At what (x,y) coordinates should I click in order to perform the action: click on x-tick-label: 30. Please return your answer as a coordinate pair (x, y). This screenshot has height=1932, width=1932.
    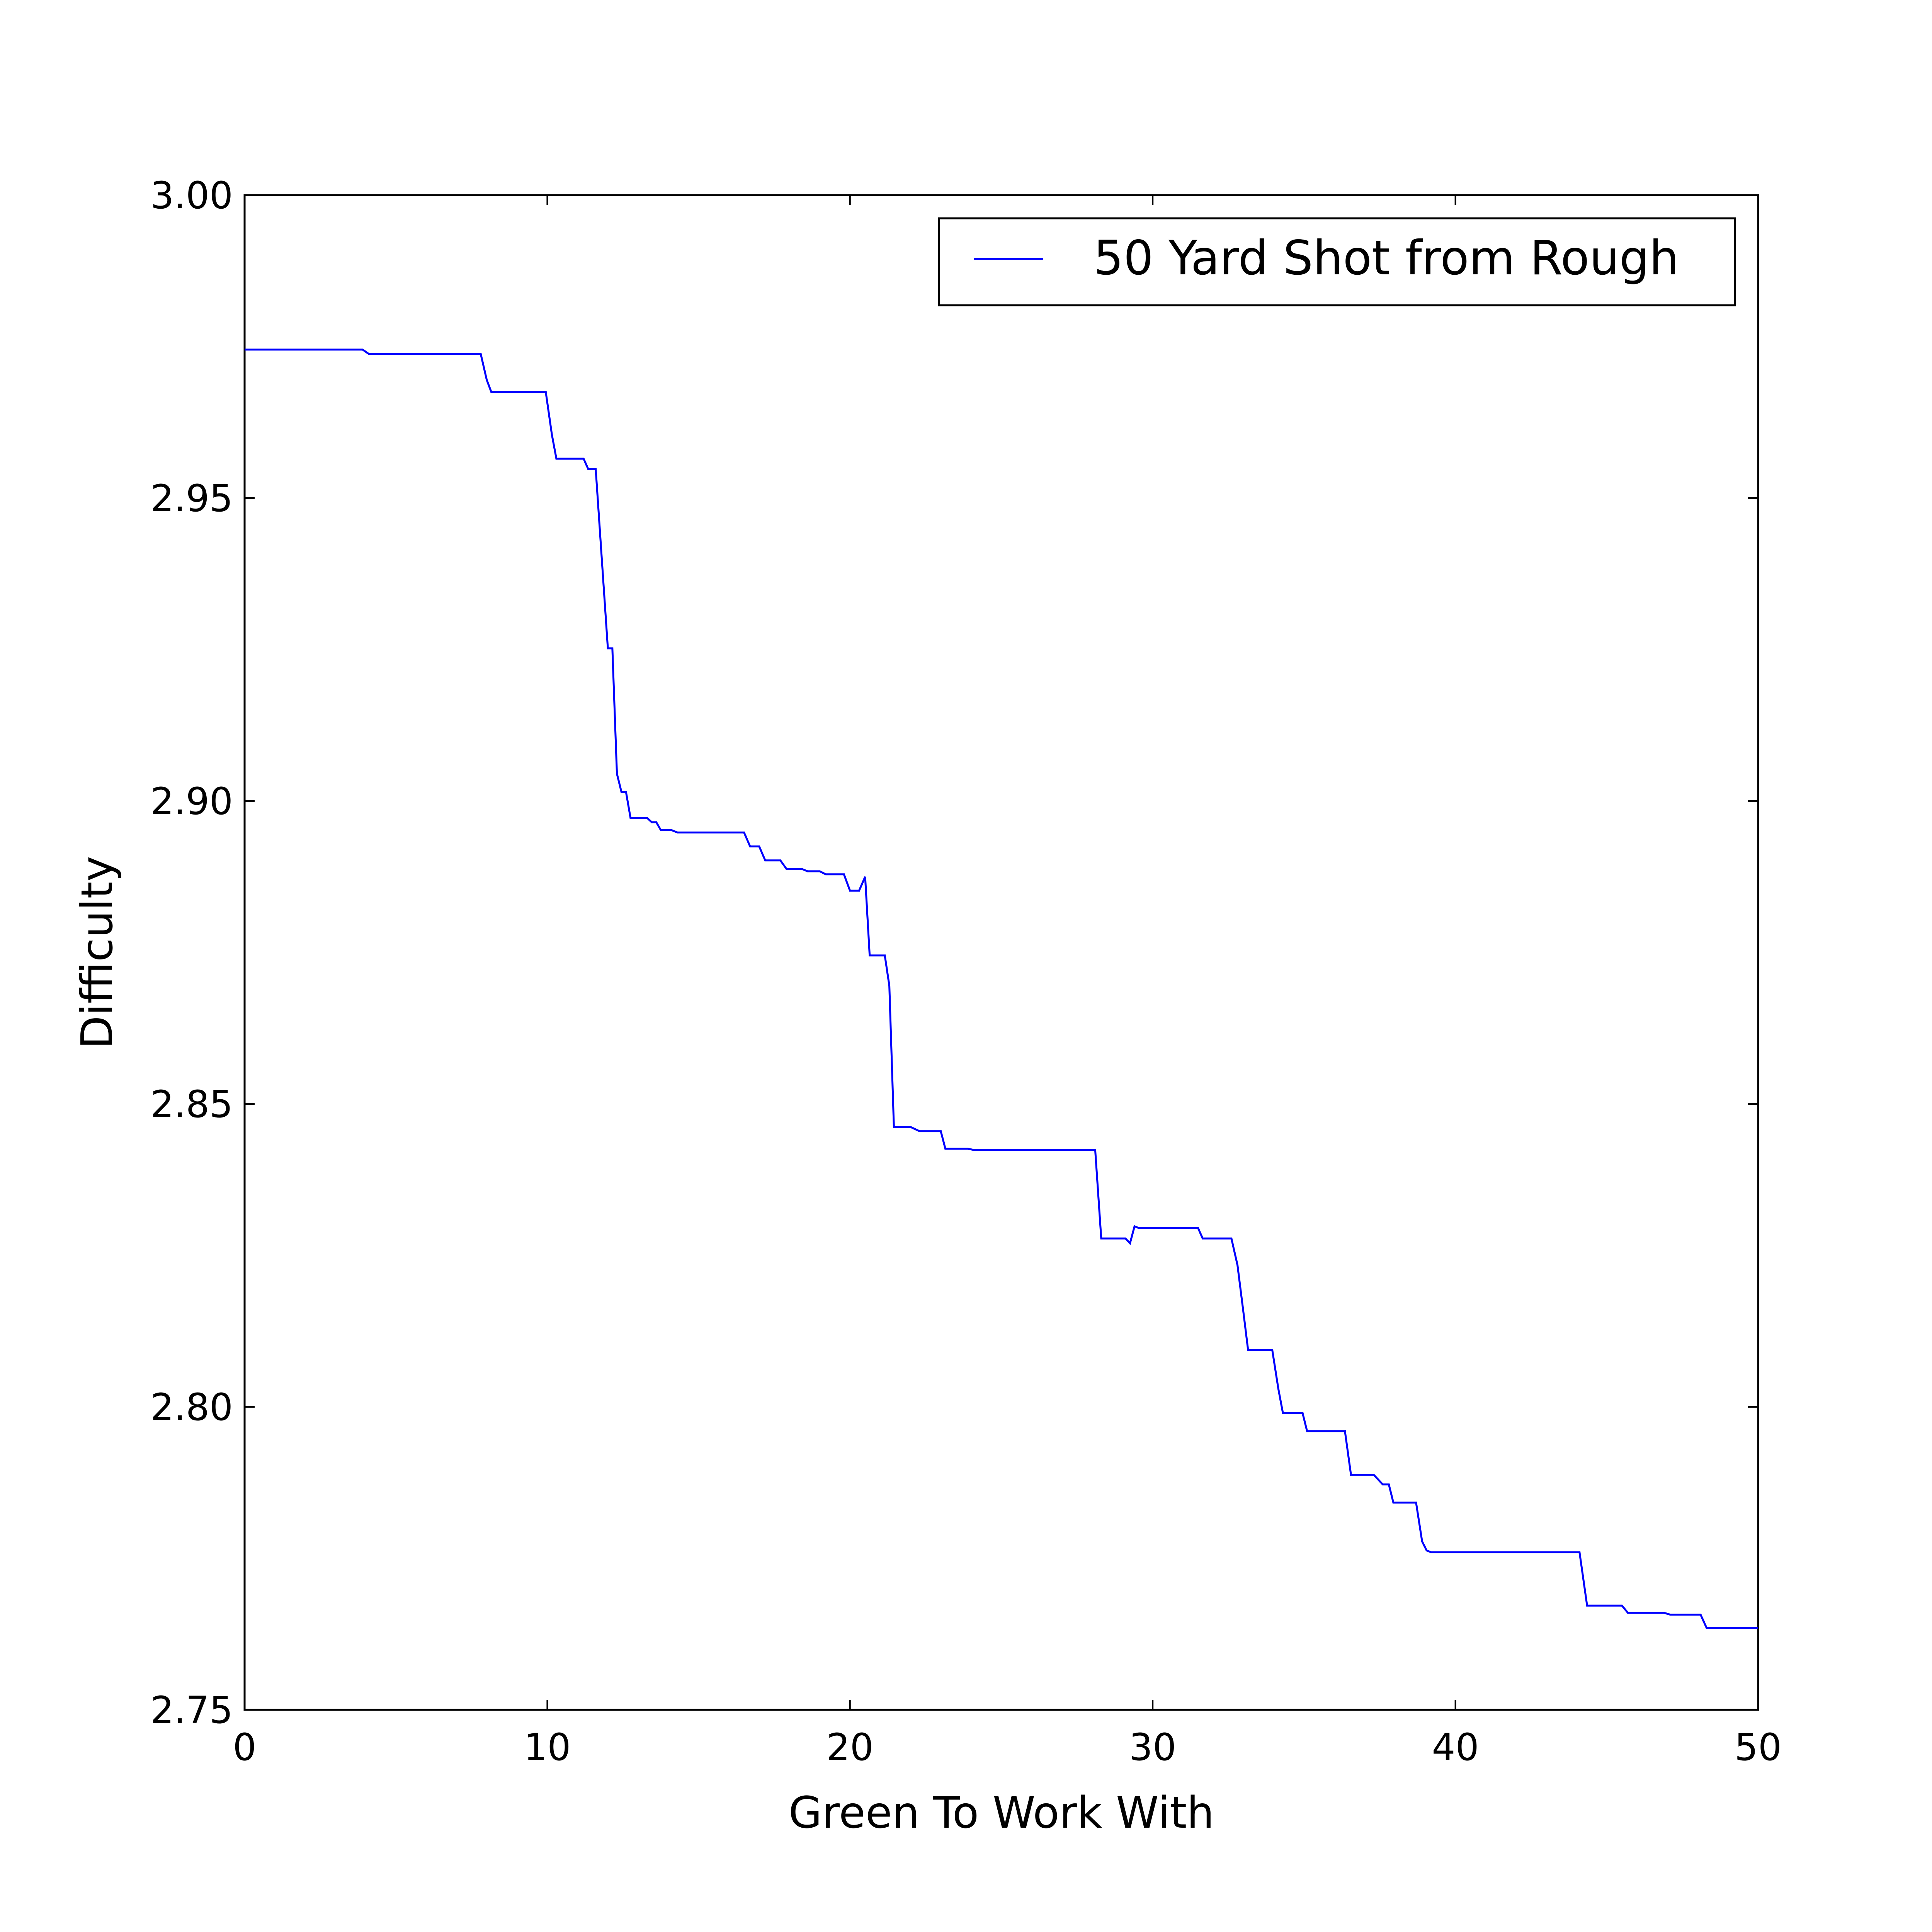
    Looking at the image, I should click on (1152, 1747).